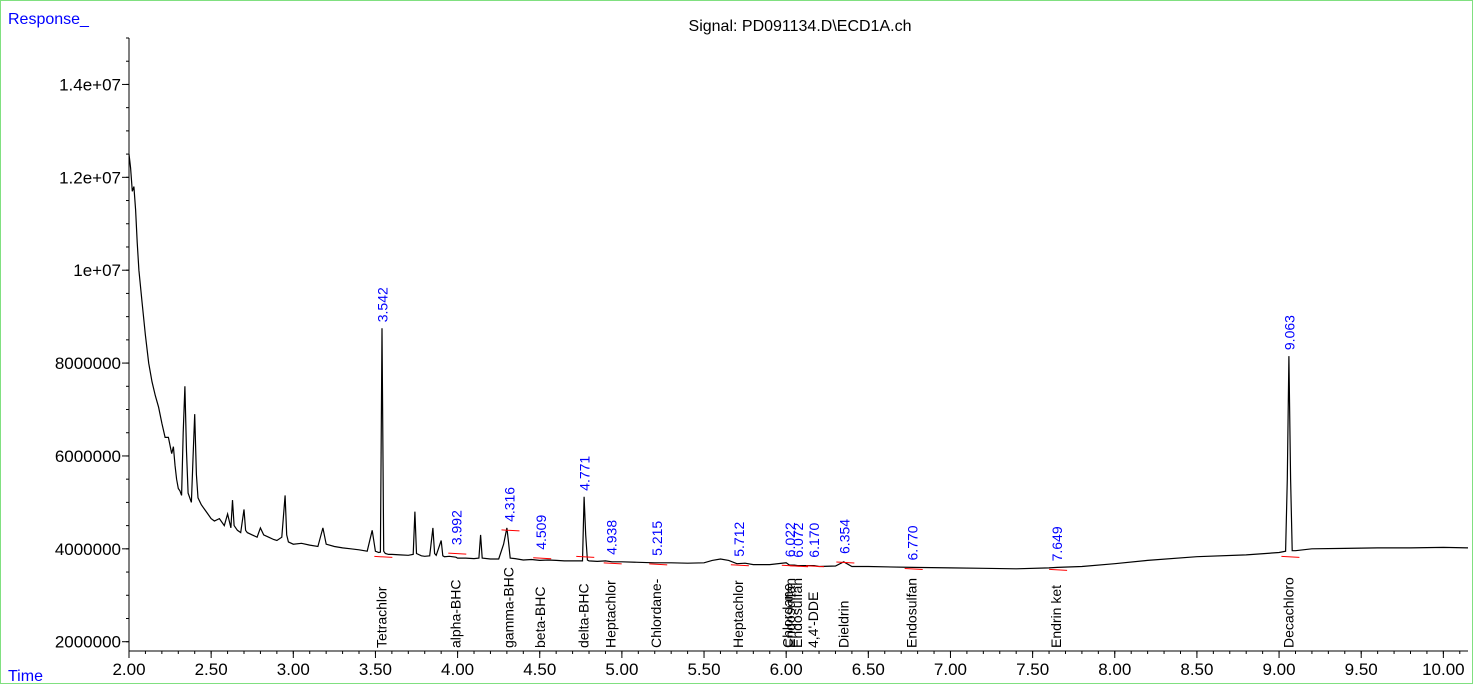  I want to click on peak-rt-label: 4.938, so click(612, 537).